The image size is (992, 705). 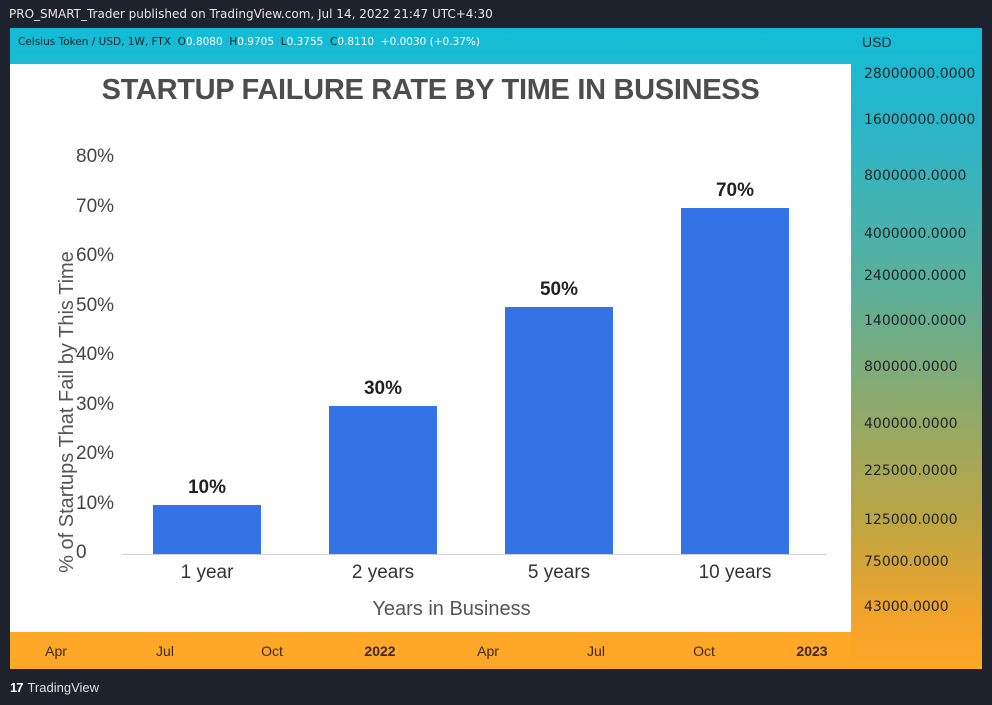 I want to click on footer: 17 TradingView, so click(x=54, y=687).